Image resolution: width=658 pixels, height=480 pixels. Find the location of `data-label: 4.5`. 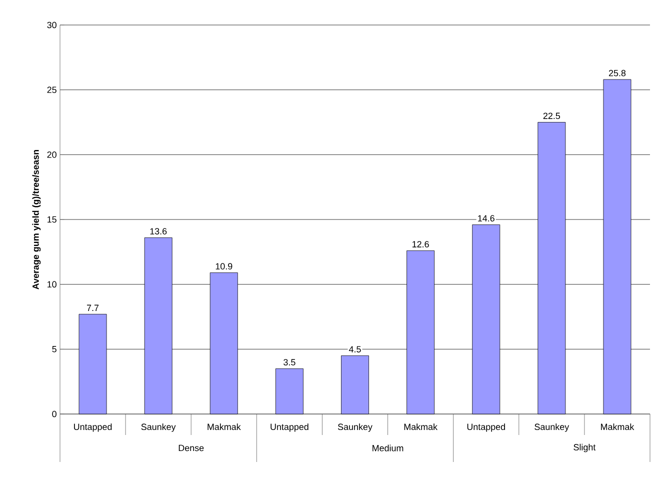

data-label: 4.5 is located at coordinates (354, 349).